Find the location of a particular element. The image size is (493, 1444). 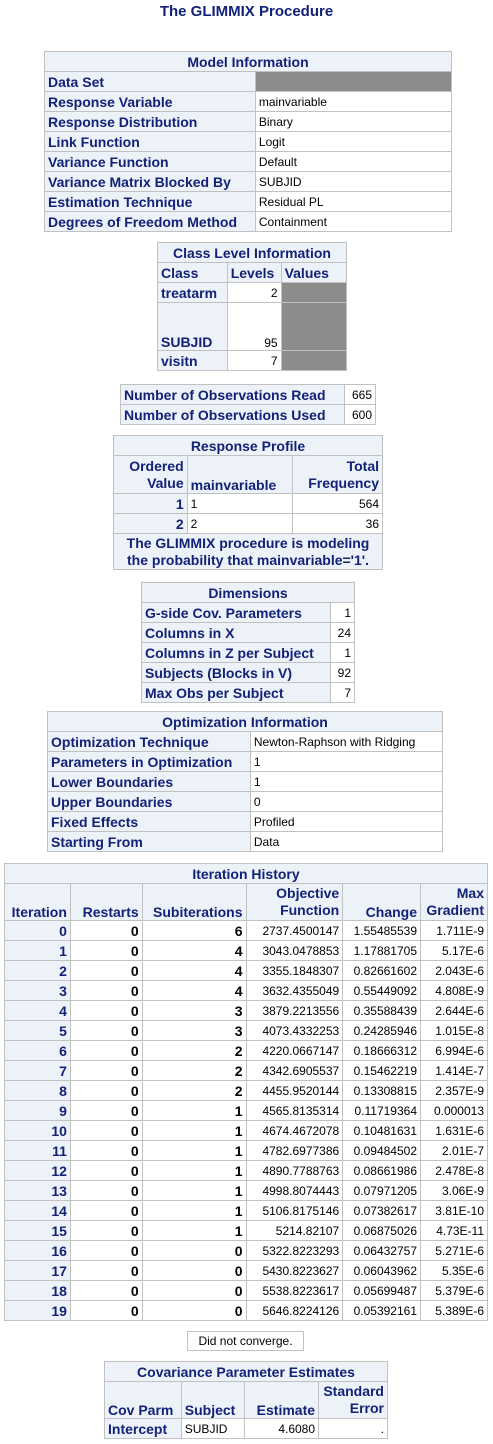

table-cell: 0.06043962 is located at coordinates (381, 1270).